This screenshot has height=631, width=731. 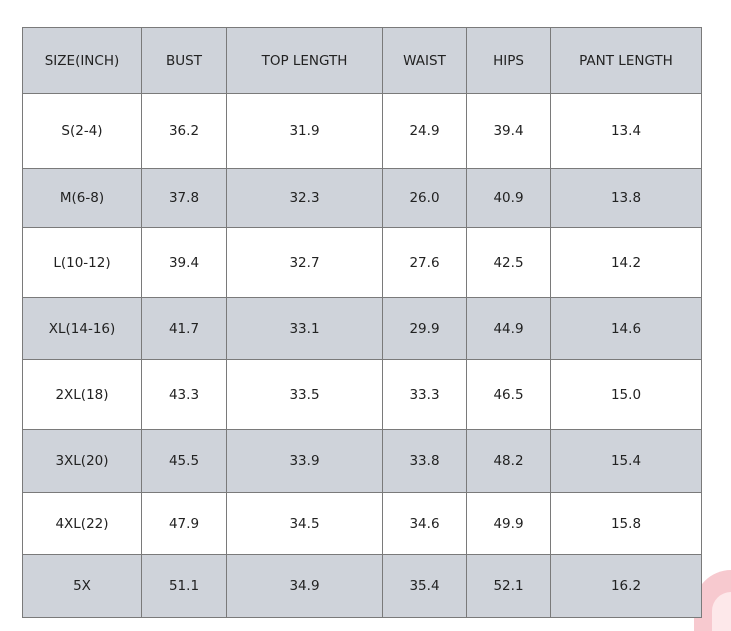 What do you see at coordinates (508, 394) in the screenshot?
I see `cell-hips: 46.5` at bounding box center [508, 394].